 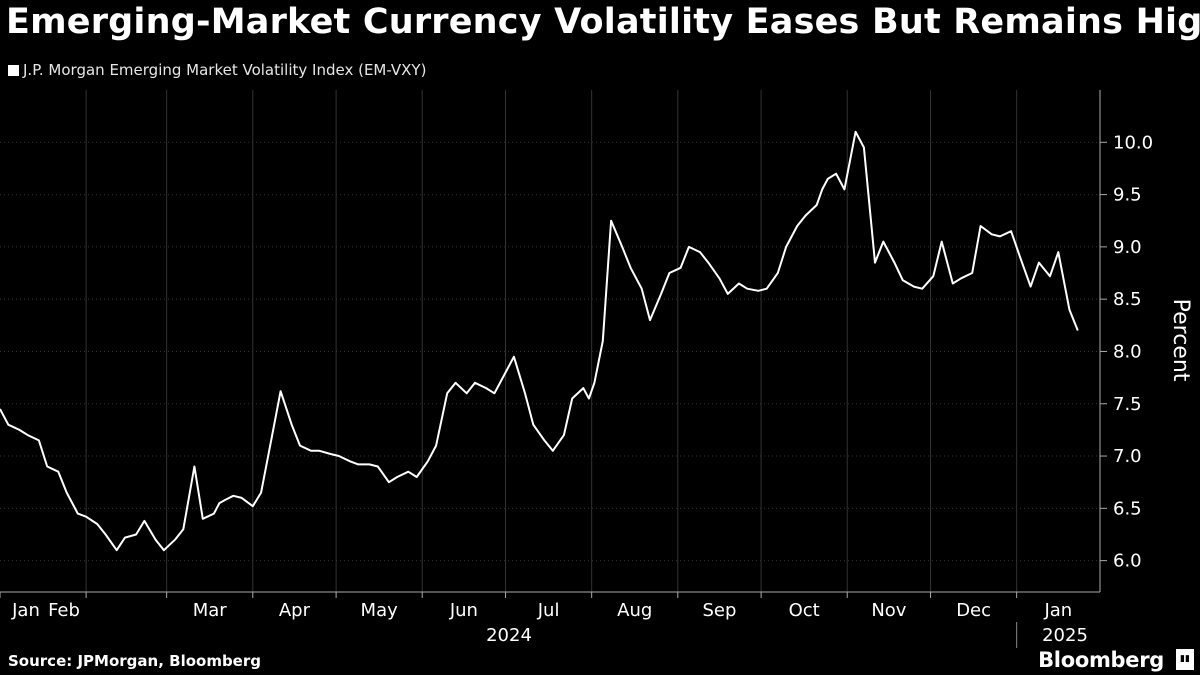 What do you see at coordinates (1127, 195) in the screenshot?
I see `y-tick-label: 9.5` at bounding box center [1127, 195].